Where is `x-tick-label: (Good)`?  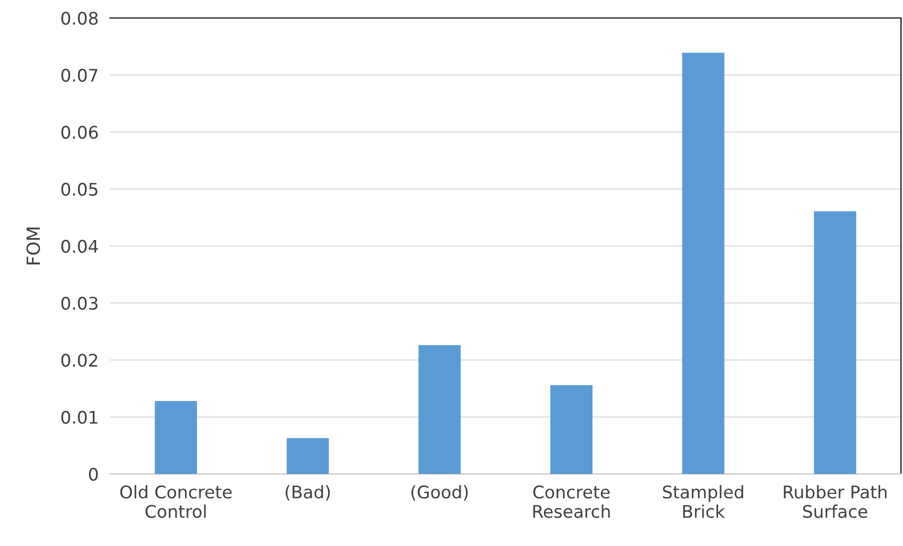
x-tick-label: (Good) is located at coordinates (439, 493).